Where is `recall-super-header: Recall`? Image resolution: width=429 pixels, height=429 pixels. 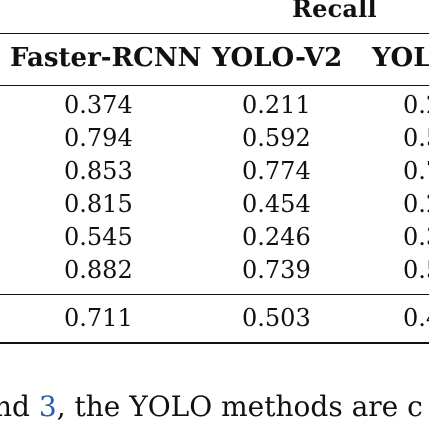 recall-super-header: Recall is located at coordinates (334, 11).